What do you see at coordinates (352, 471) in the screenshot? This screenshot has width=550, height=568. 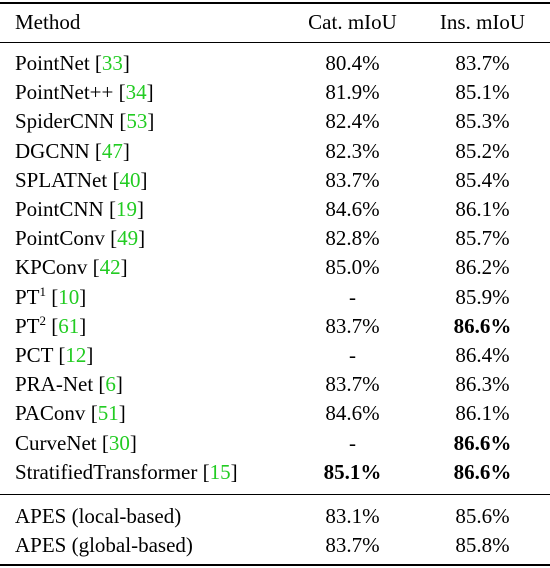 I see `cat-miou: 85.1%` at bounding box center [352, 471].